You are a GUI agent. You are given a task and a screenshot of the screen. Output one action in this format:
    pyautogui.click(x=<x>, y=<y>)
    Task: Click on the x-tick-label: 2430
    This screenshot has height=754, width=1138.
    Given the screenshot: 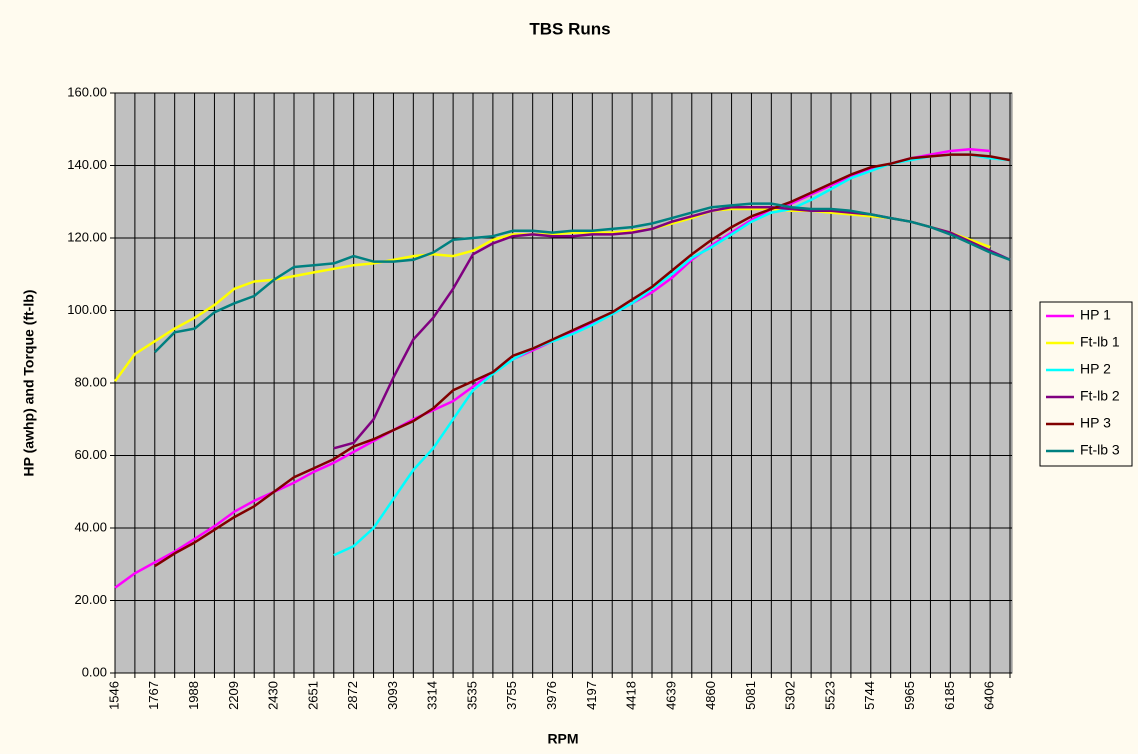 What is the action you would take?
    pyautogui.click(x=273, y=695)
    